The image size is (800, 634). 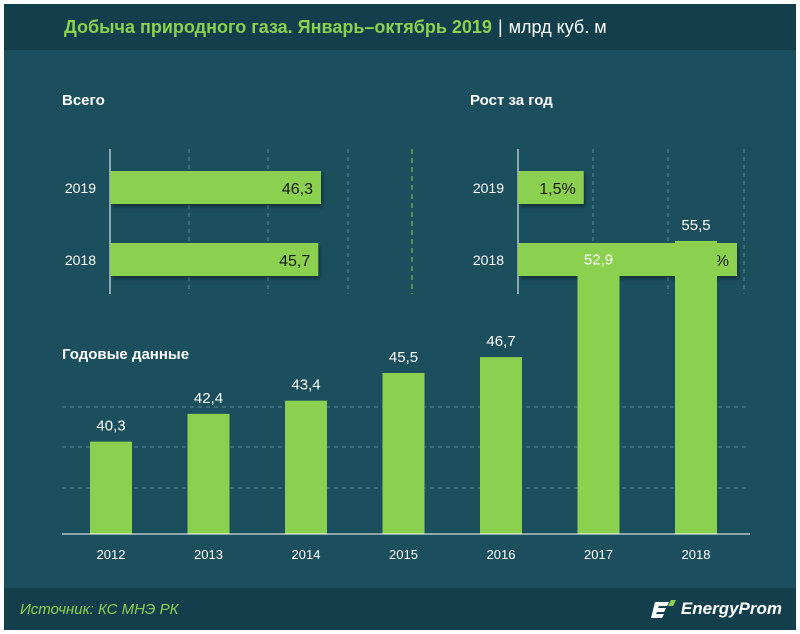 I want to click on logo-text: EnergyProm, so click(x=731, y=608).